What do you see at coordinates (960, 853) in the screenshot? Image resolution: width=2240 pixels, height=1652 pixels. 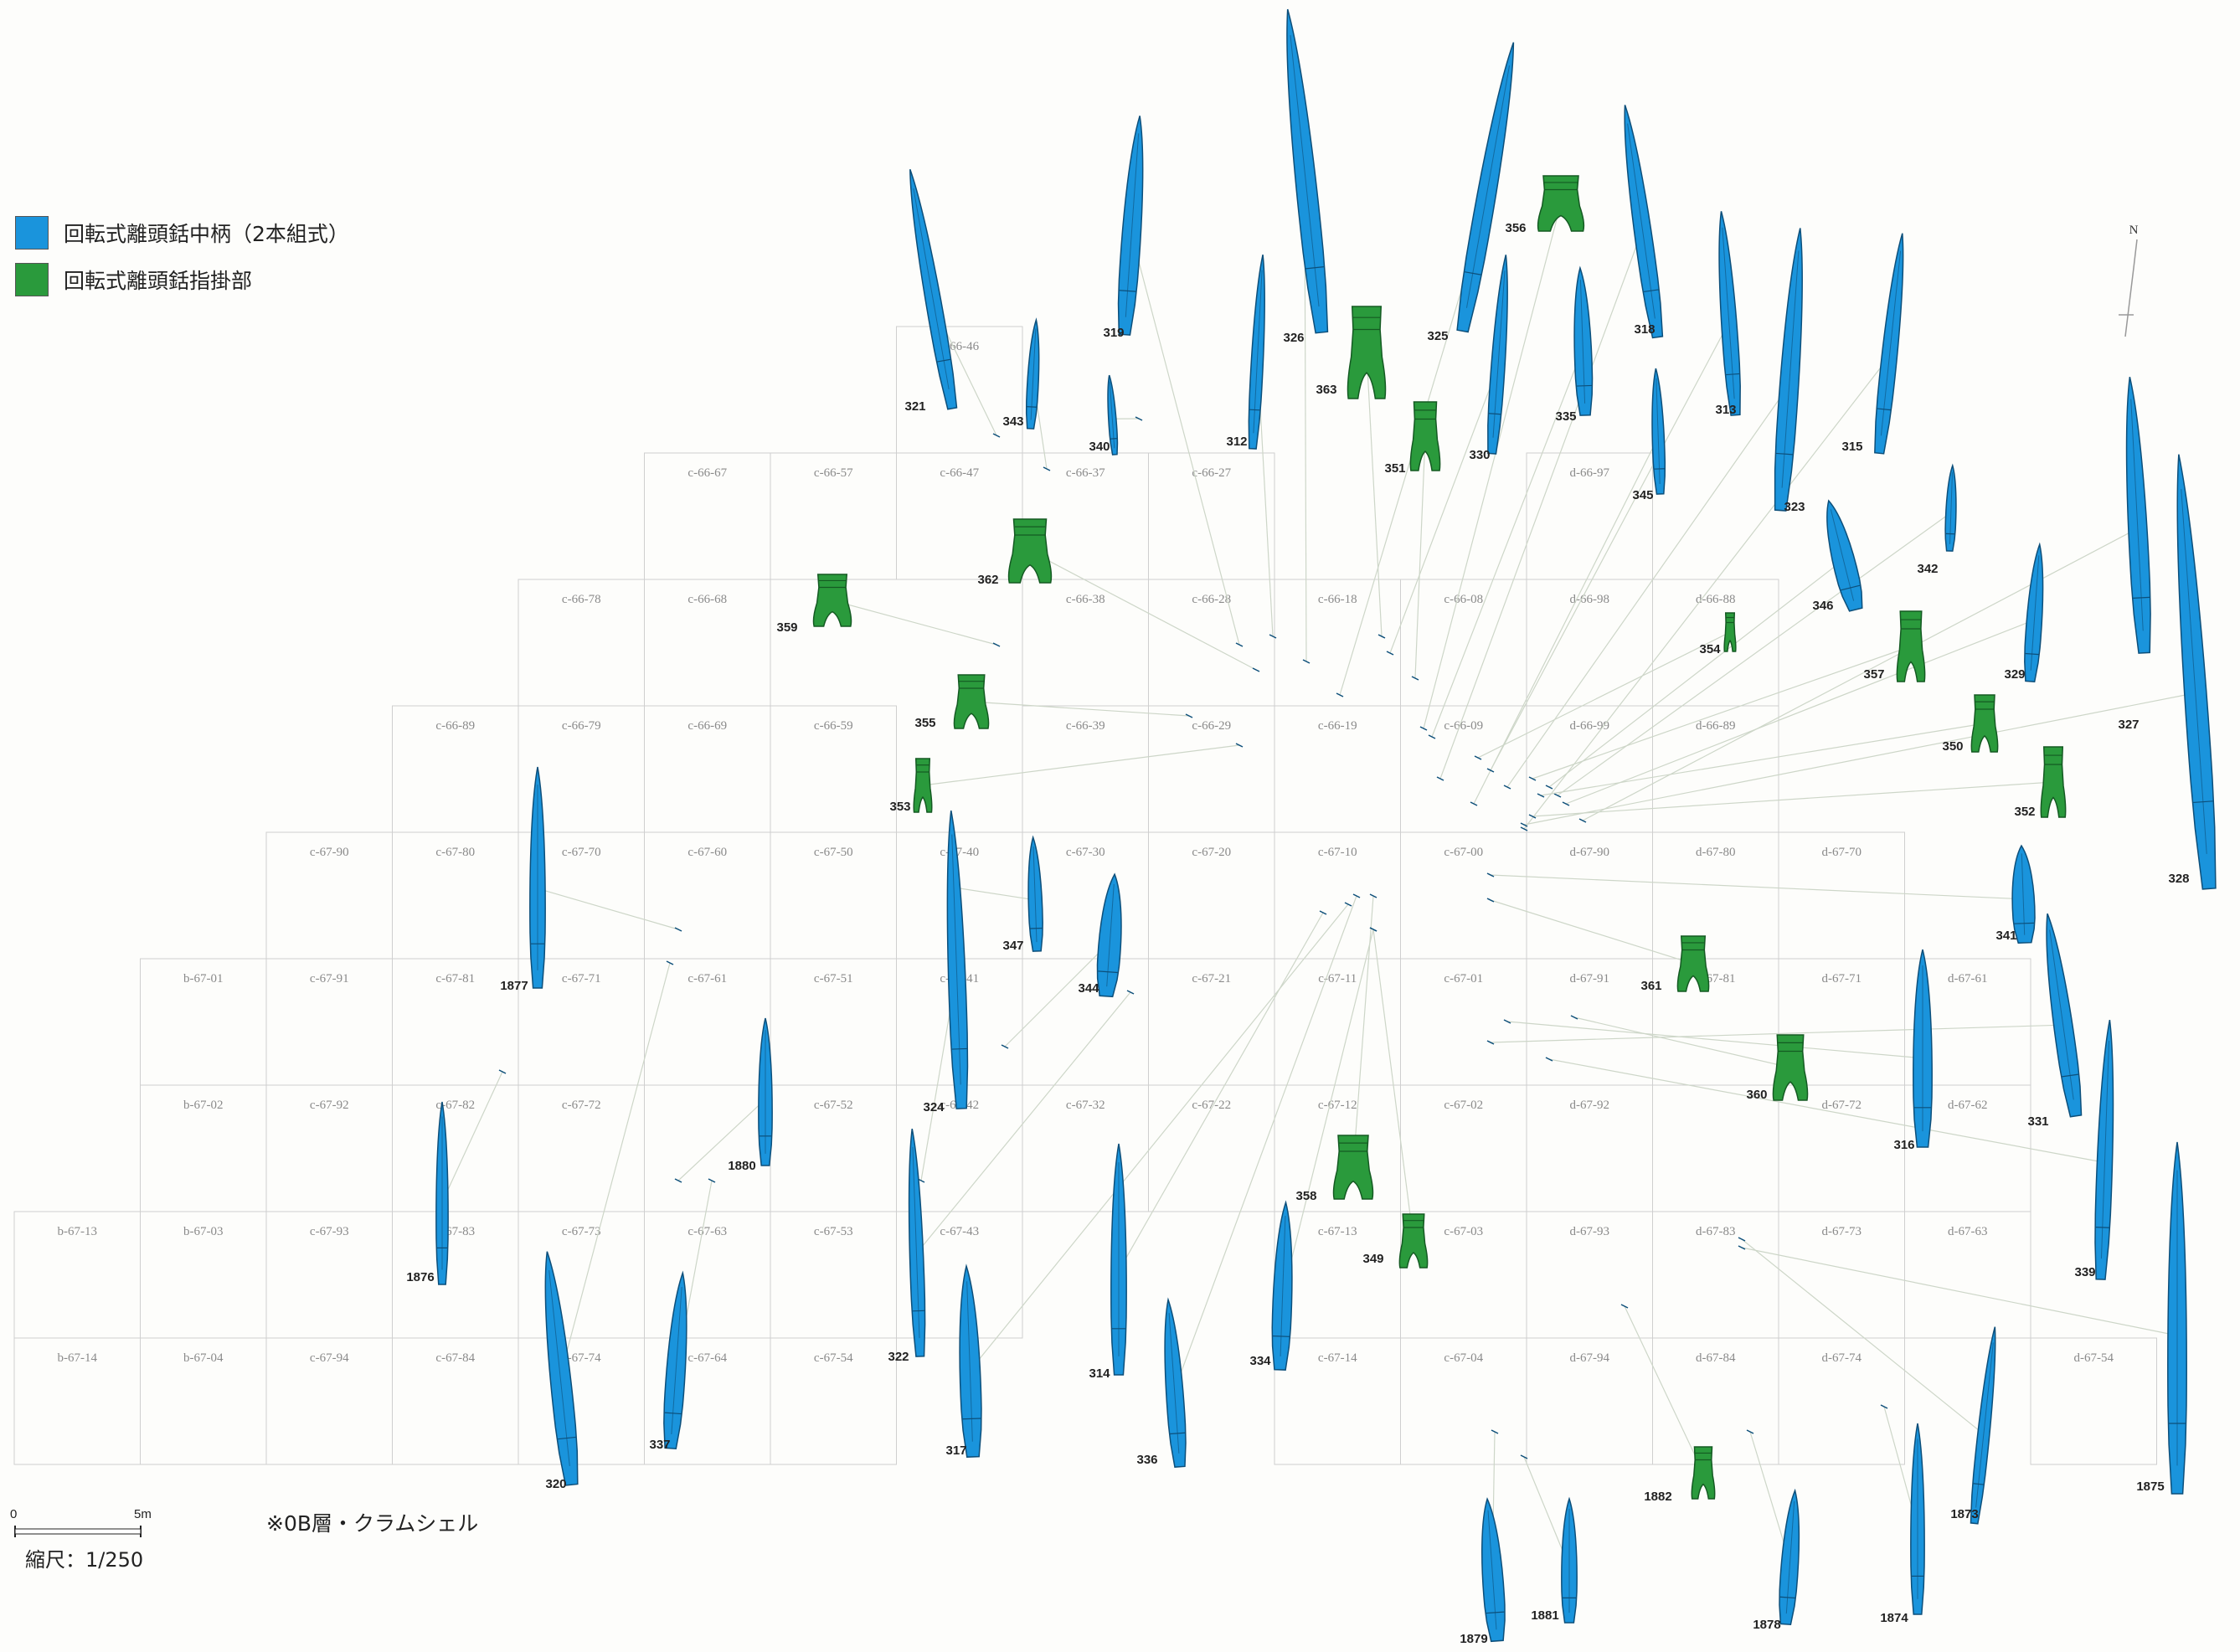 I see `grid-cell-label: c-67-40` at bounding box center [960, 853].